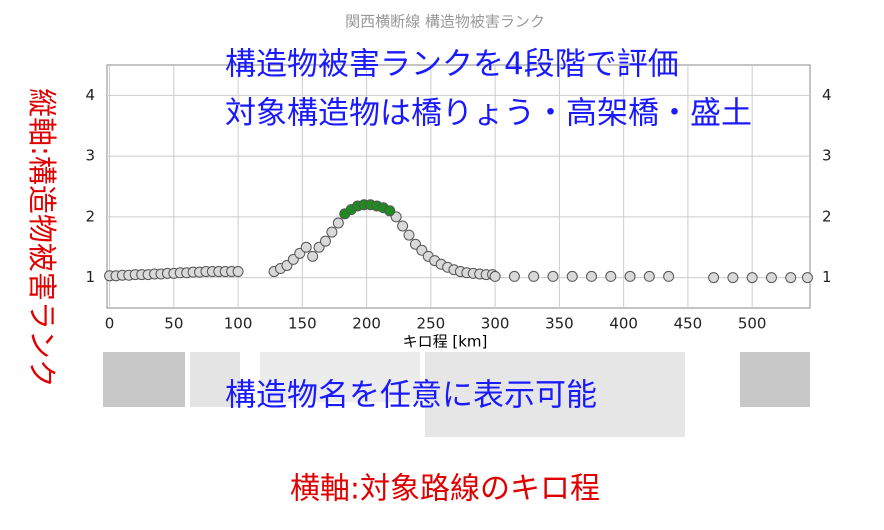  I want to click on x-tick-label: 150, so click(302, 324).